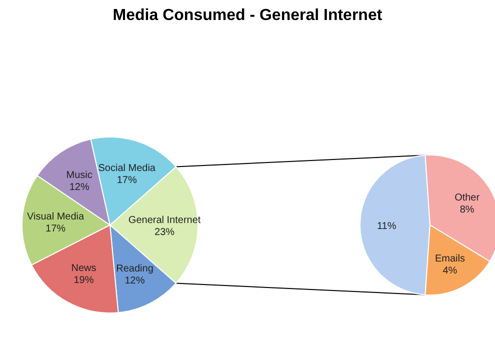 The height and width of the screenshot is (341, 495). What do you see at coordinates (135, 269) in the screenshot?
I see `slice-label: Reading` at bounding box center [135, 269].